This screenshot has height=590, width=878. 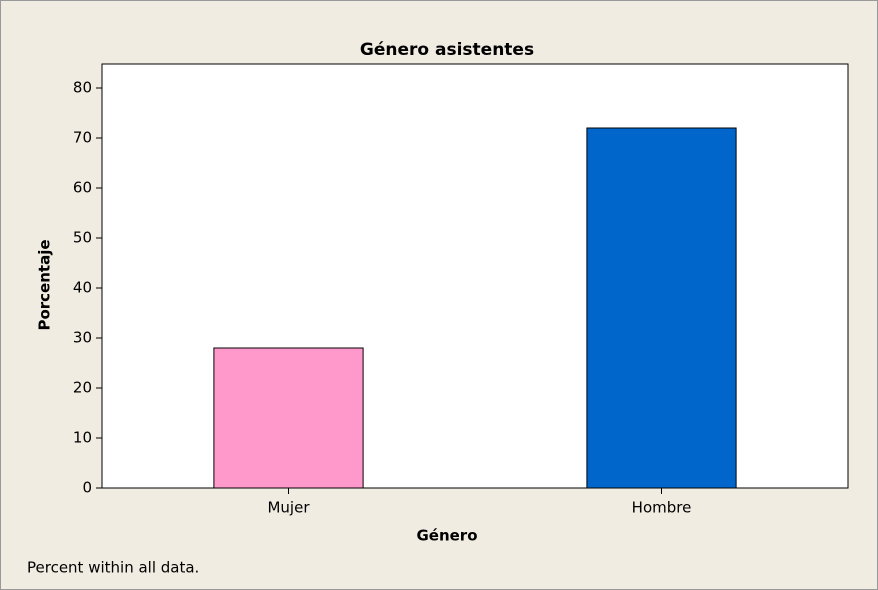 I want to click on y-tick-label: 30, so click(x=82, y=338).